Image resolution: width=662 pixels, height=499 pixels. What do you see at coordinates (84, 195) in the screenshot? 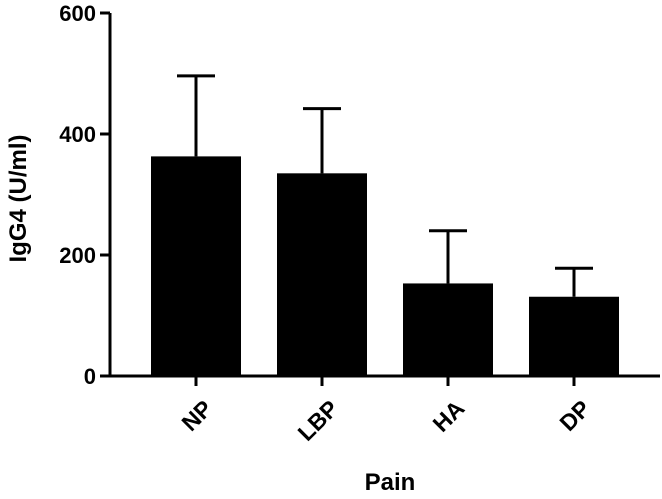
I see `y-ticks-layer: 0 200 400 600` at bounding box center [84, 195].